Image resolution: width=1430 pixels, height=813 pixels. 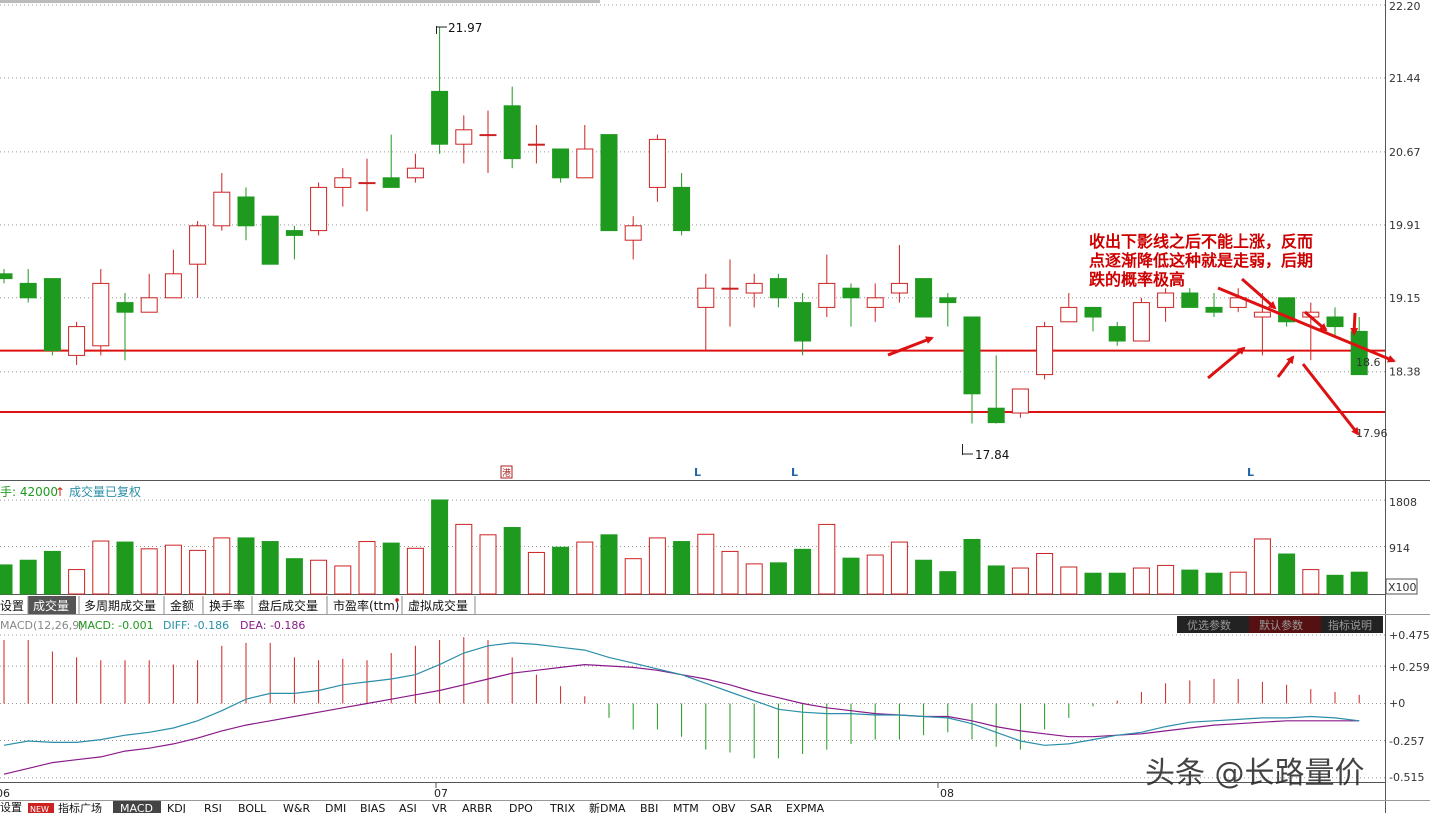 I want to click on event-marker-icon, so click(x=506, y=472).